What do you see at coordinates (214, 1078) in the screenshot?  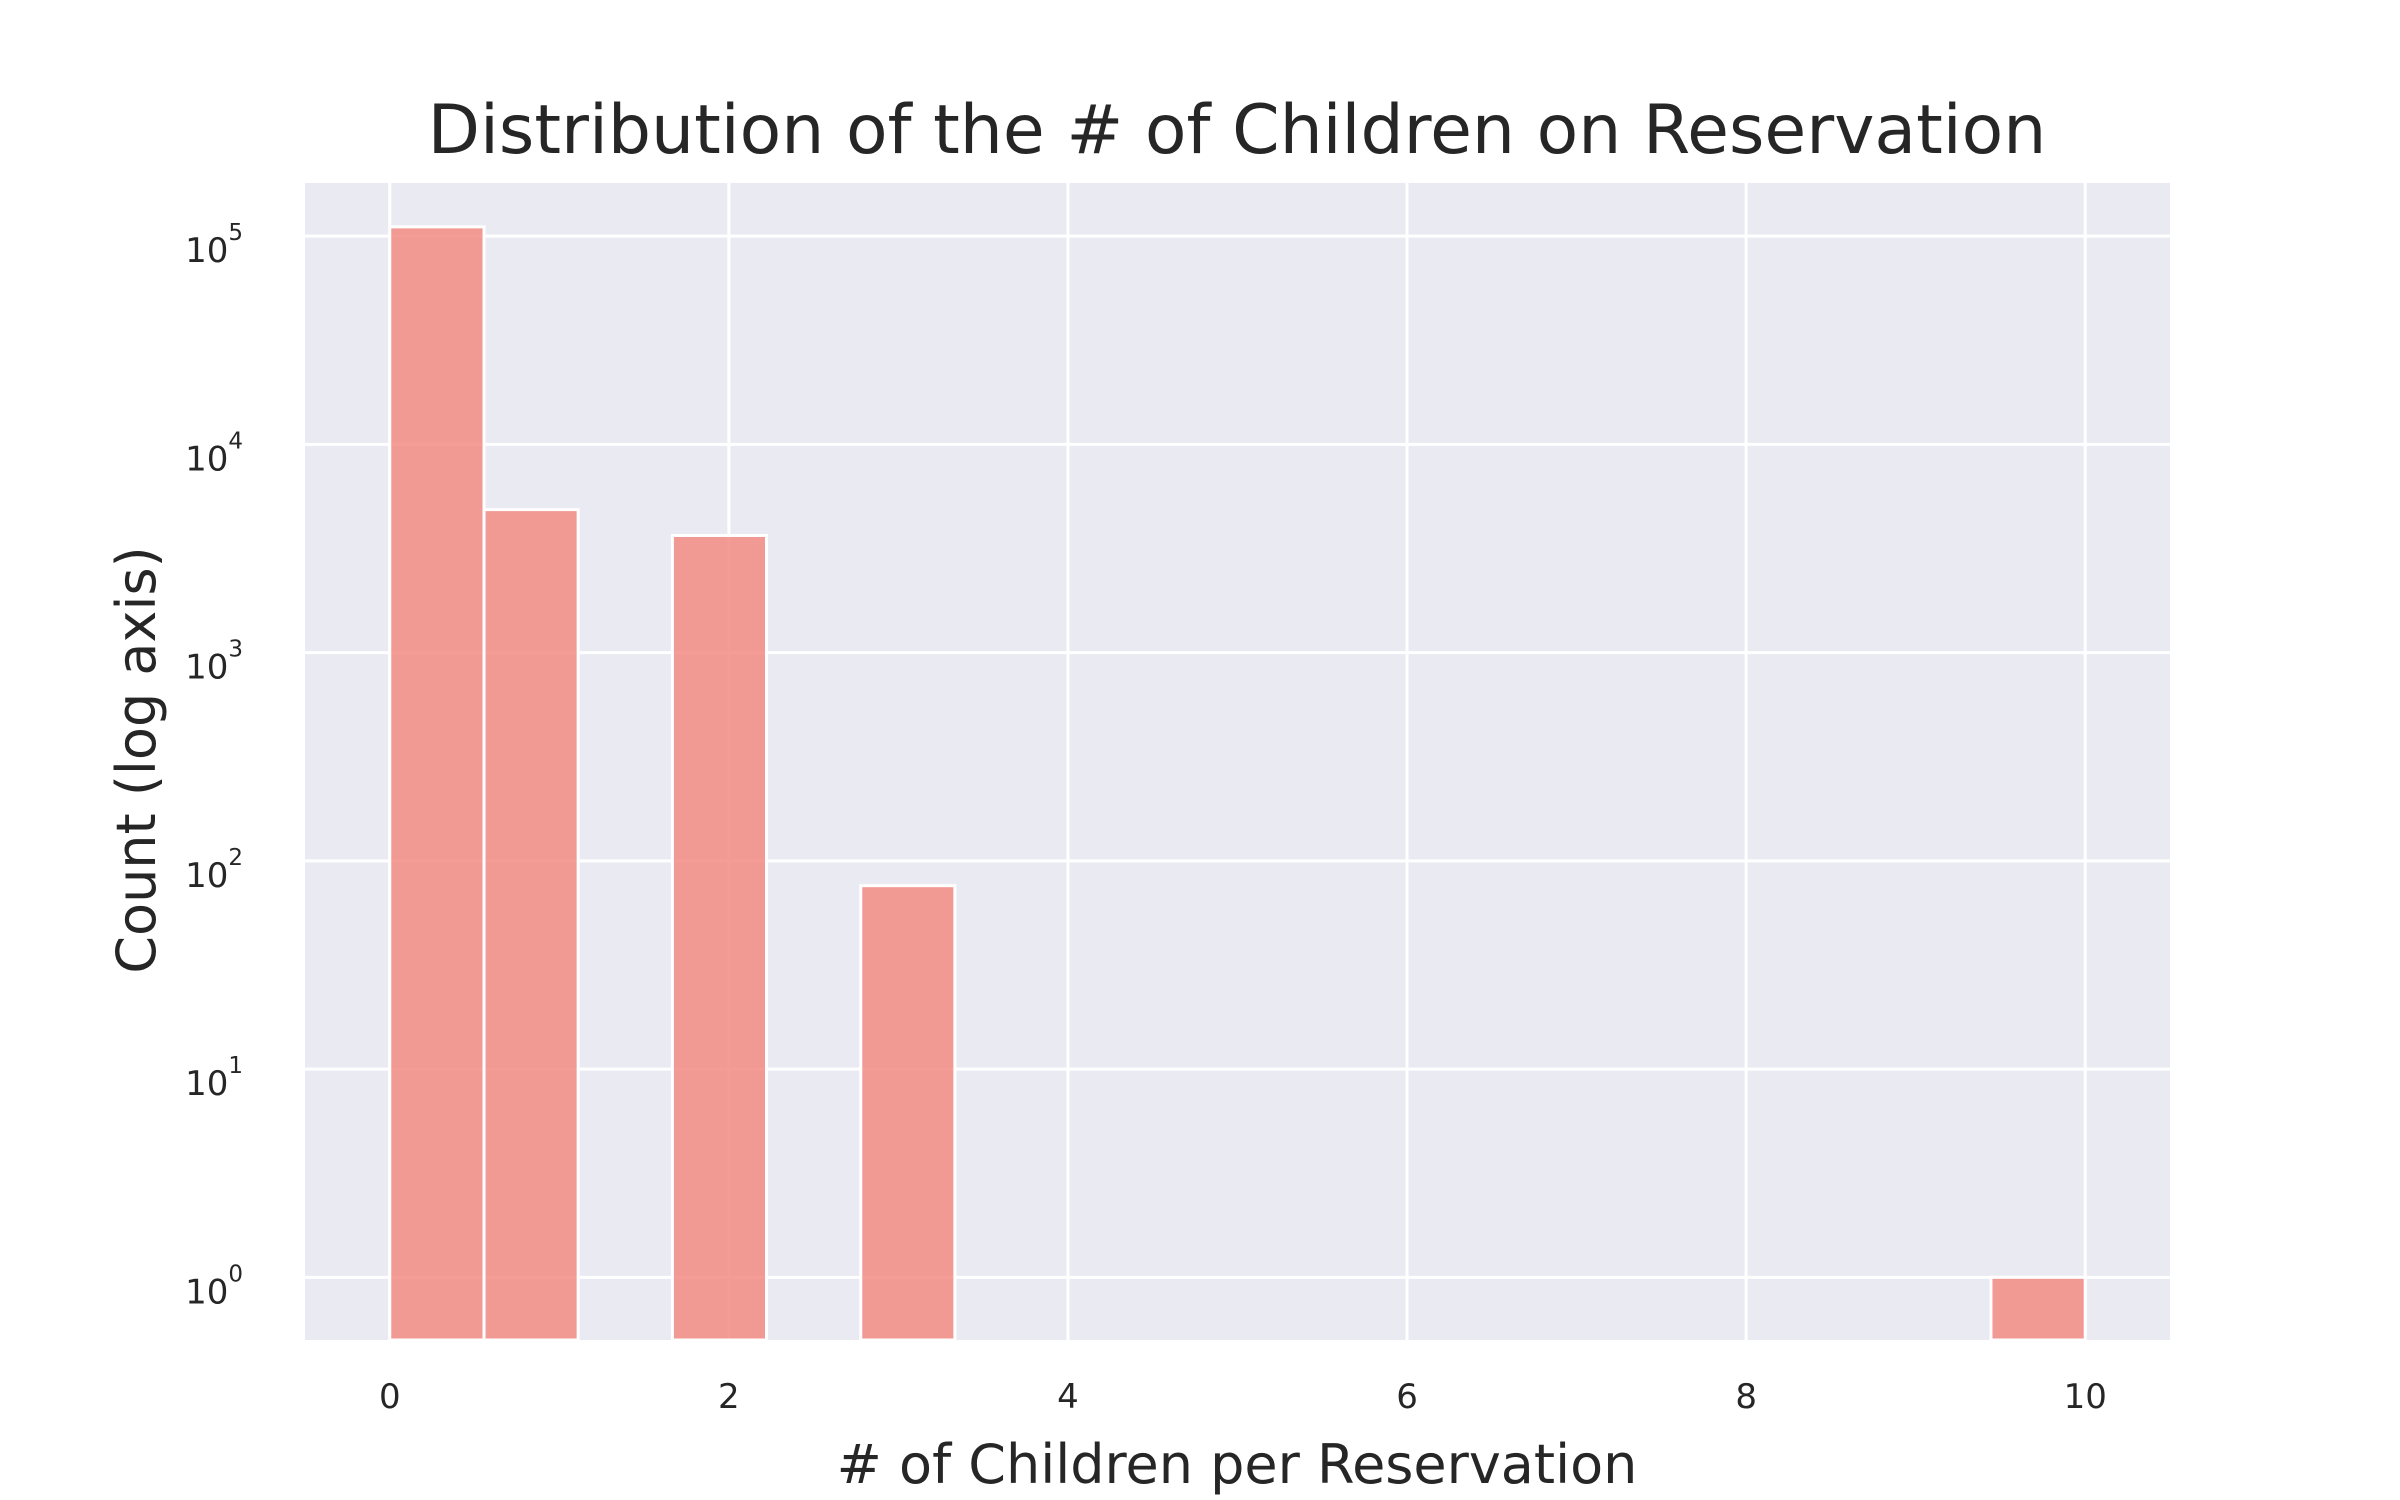 I see `y-tick-label: 10¹` at bounding box center [214, 1078].